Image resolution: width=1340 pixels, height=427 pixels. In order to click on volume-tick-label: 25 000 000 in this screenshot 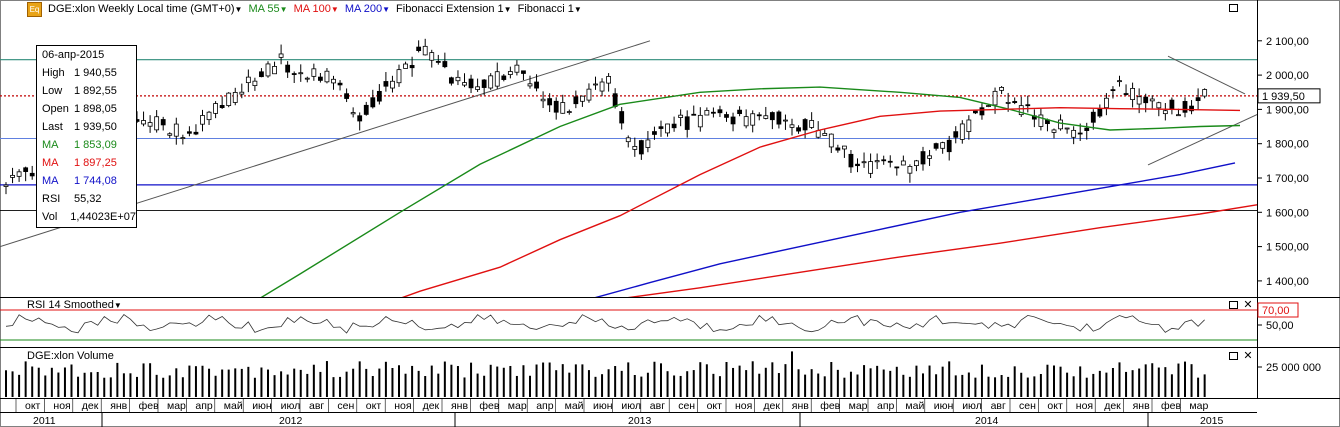, I will do `click(1293, 368)`.